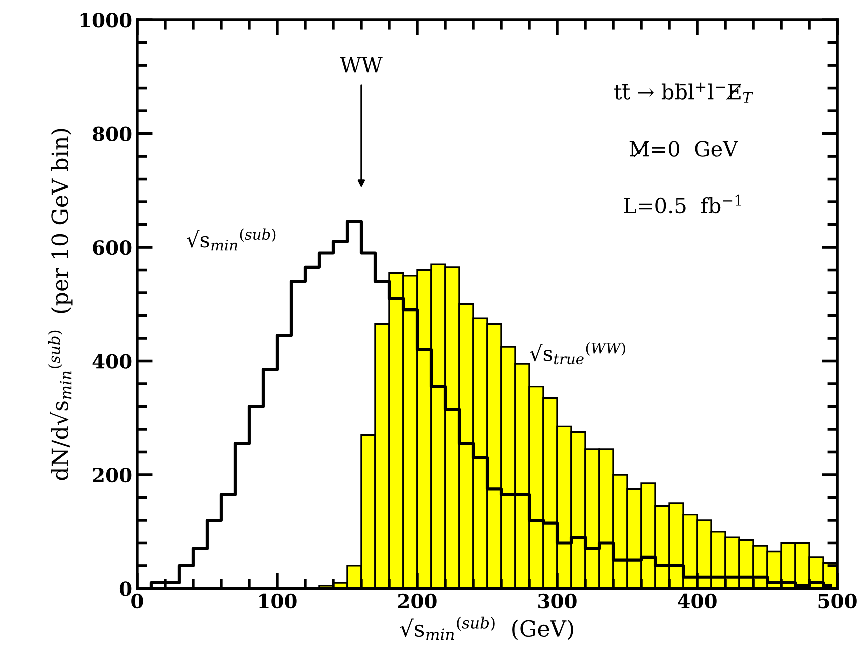  Describe the element at coordinates (578, 353) in the screenshot. I see `series-label: √s$_{true}$$^{(WW)}$` at that location.